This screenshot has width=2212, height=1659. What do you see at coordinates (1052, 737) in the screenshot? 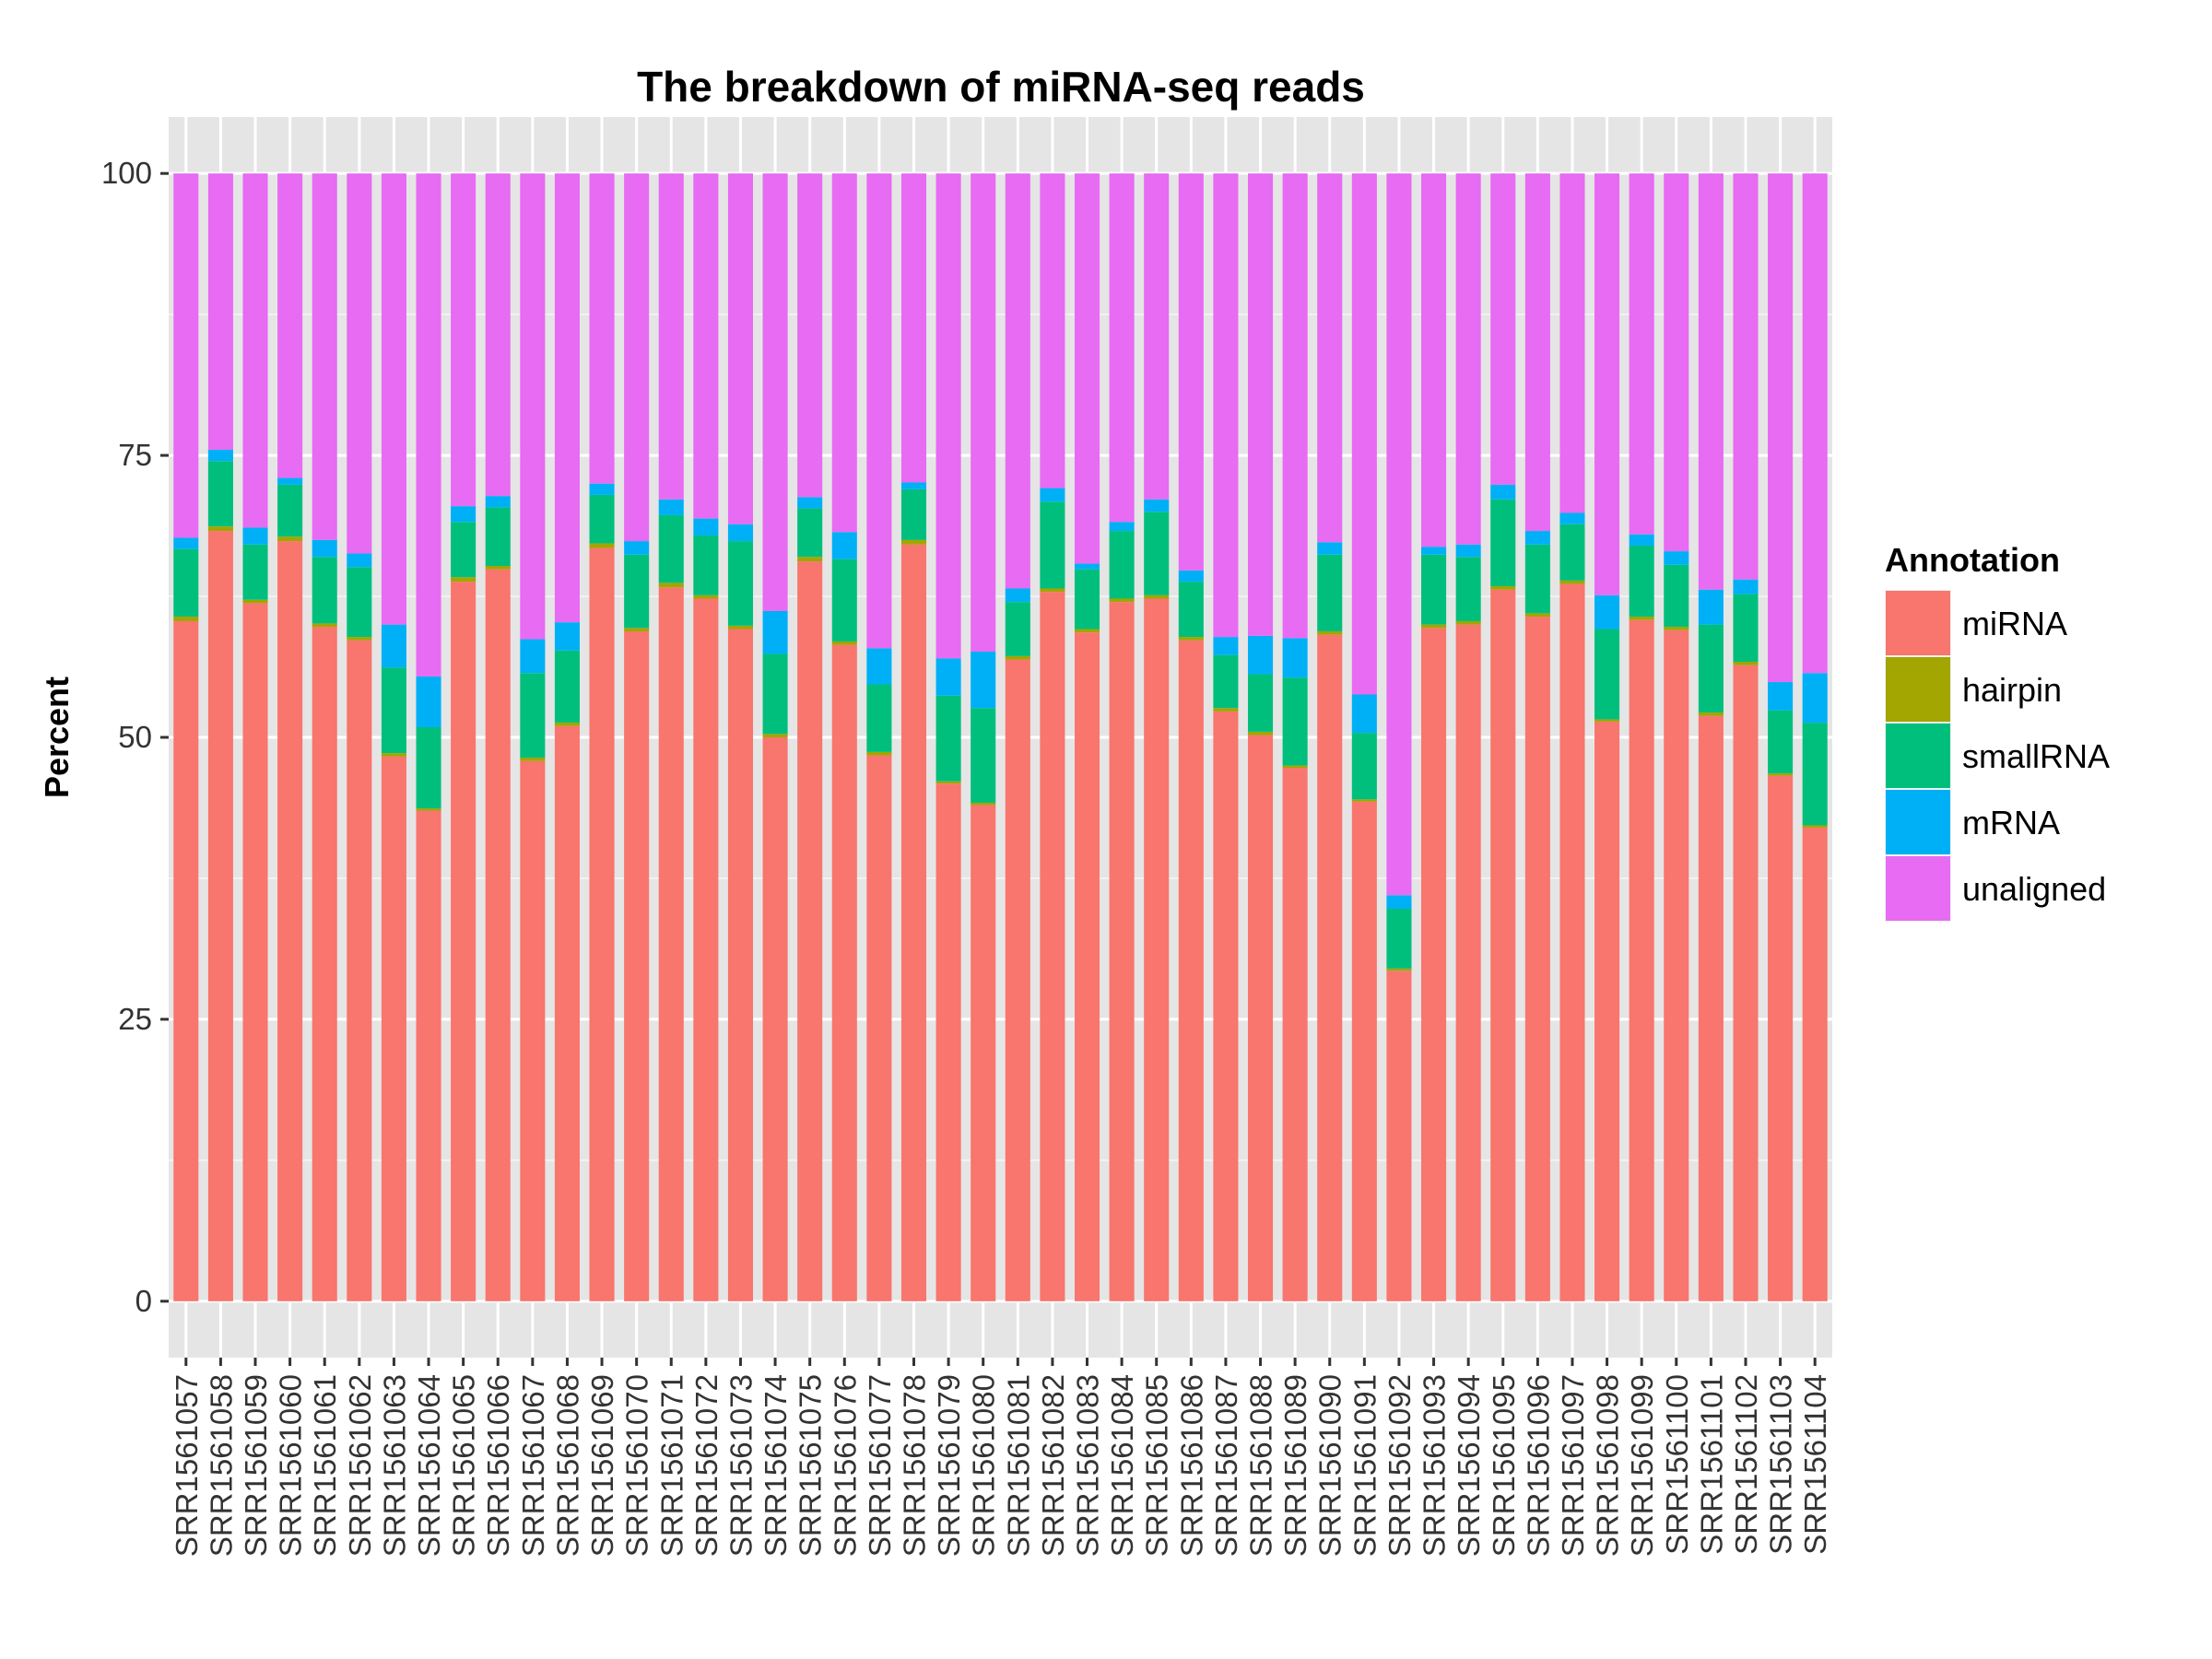
I see `bar-stack-SRR1561082` at bounding box center [1052, 737].